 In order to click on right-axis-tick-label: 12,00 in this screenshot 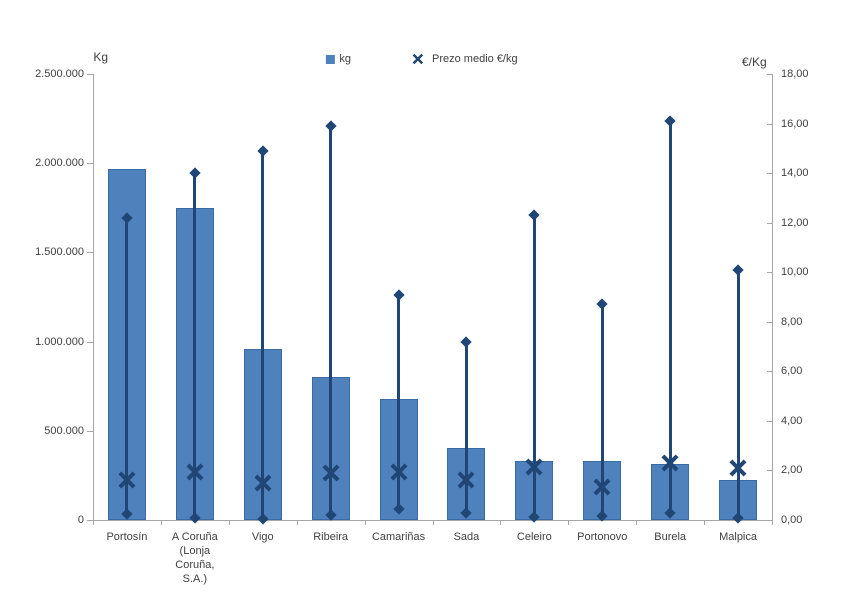, I will do `click(795, 222)`.